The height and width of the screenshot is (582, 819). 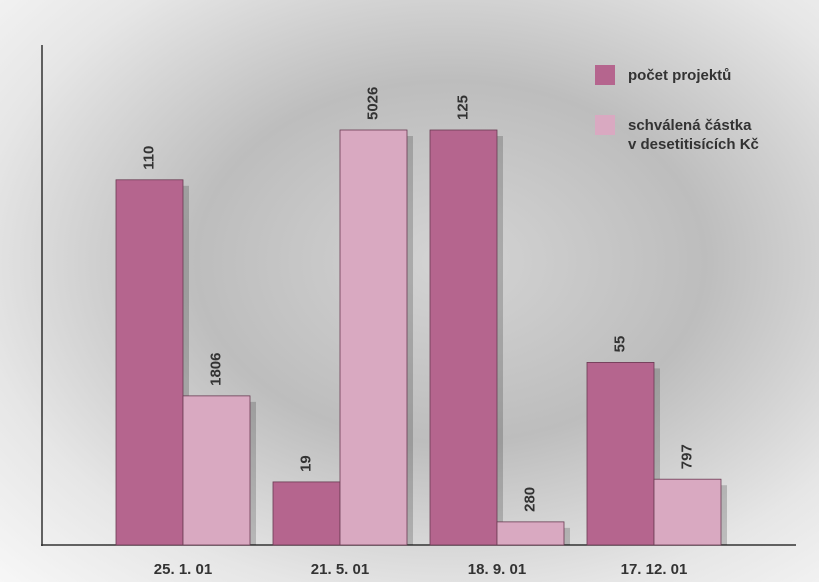 I want to click on value-label: 280, so click(x=529, y=499).